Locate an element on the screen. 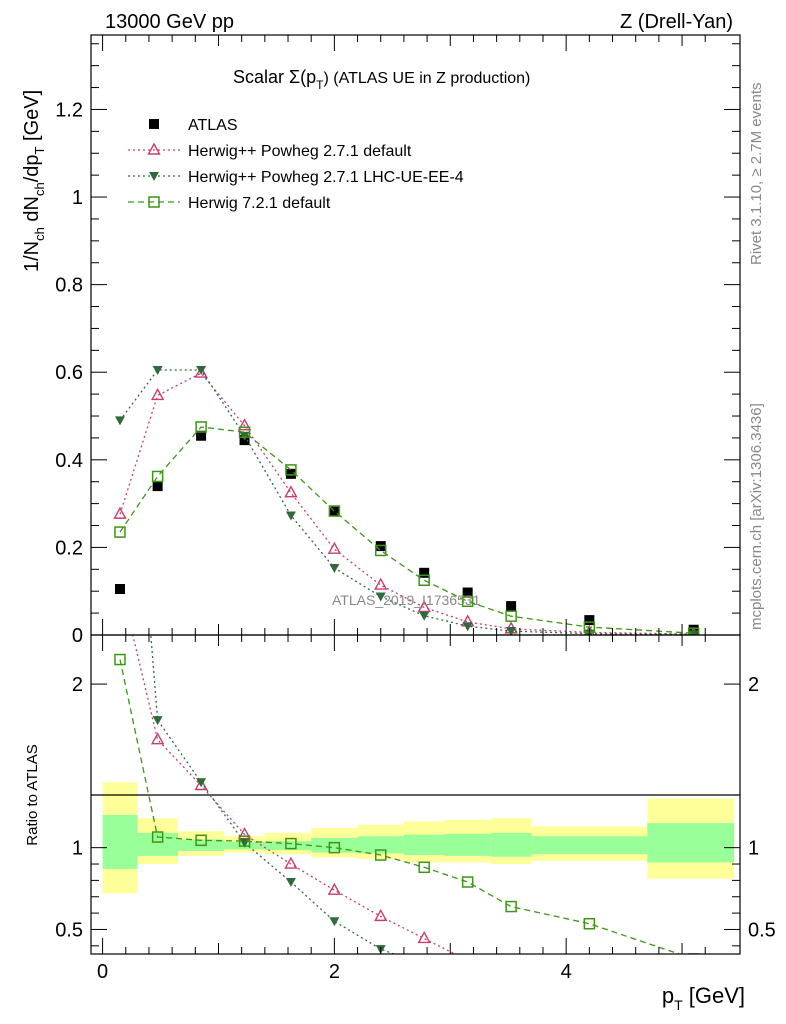 Image resolution: width=786 pixels, height=1024 pixels. ylabel-part-7: [GeV] is located at coordinates (32, 118).